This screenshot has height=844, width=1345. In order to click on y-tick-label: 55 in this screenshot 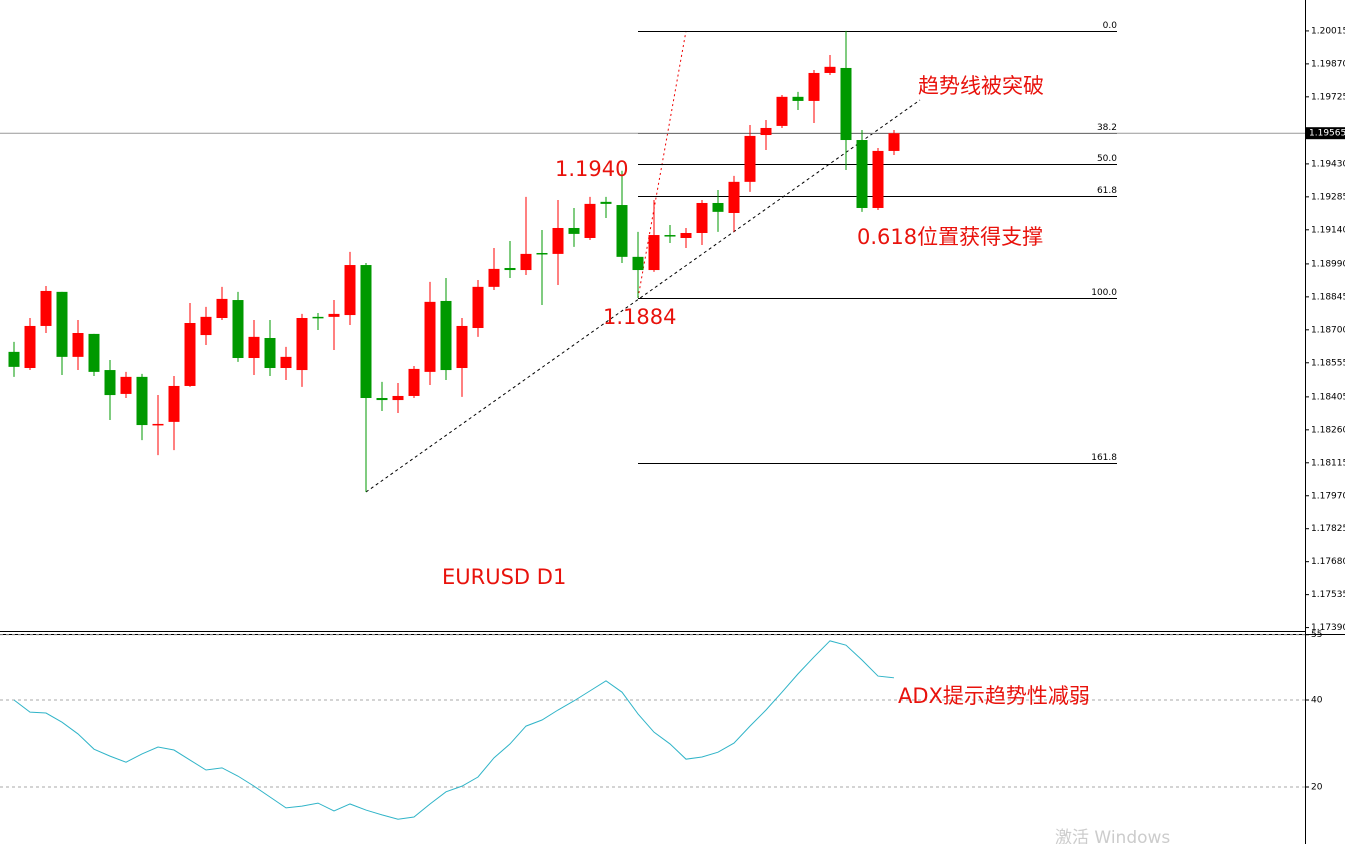, I will do `click(1316, 635)`.